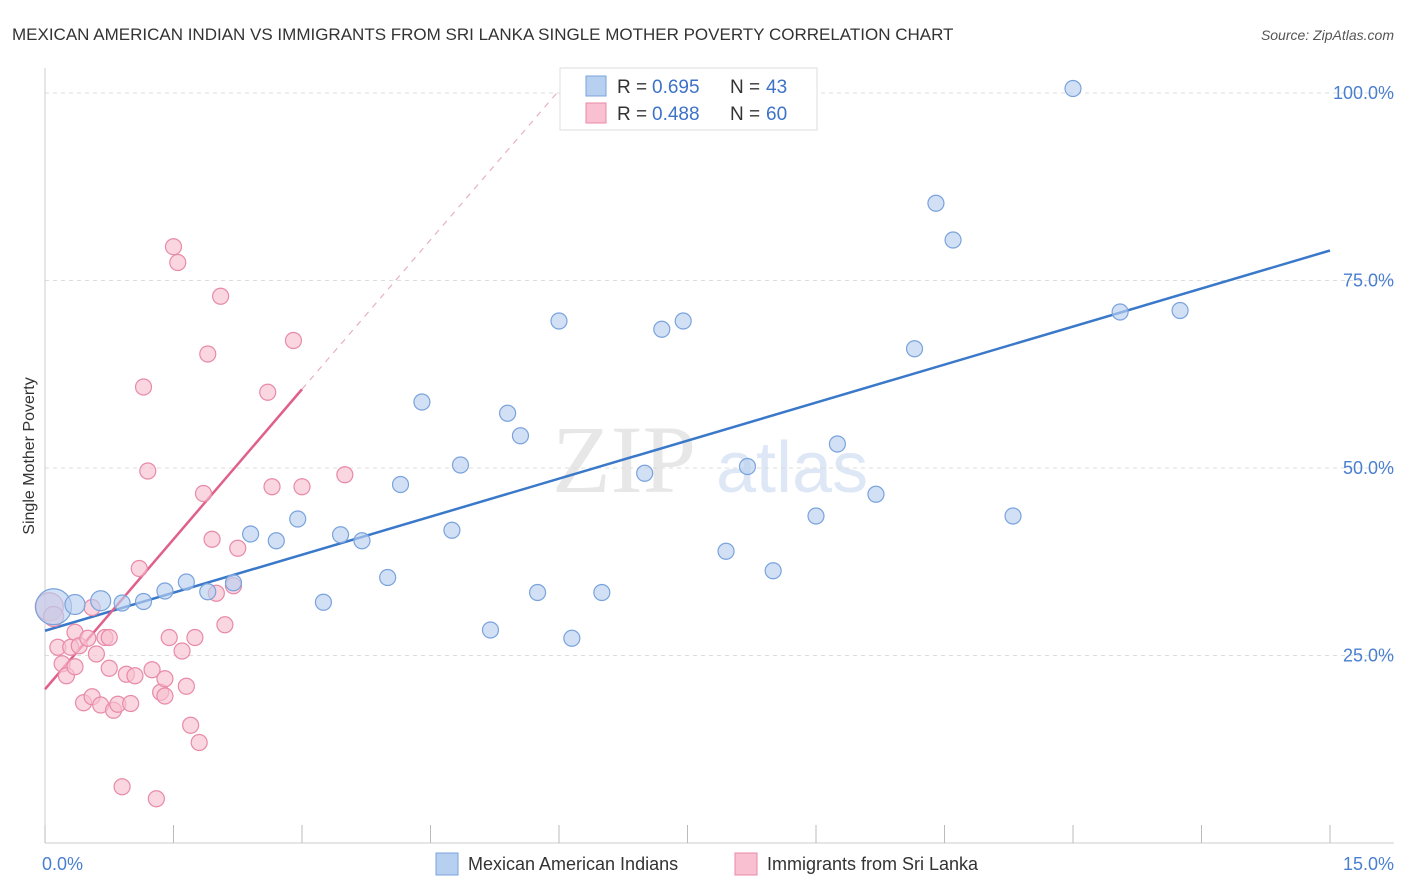 The width and height of the screenshot is (1406, 892). What do you see at coordinates (676, 114) in the screenshot?
I see `legend-r-value-2: 0.488` at bounding box center [676, 114].